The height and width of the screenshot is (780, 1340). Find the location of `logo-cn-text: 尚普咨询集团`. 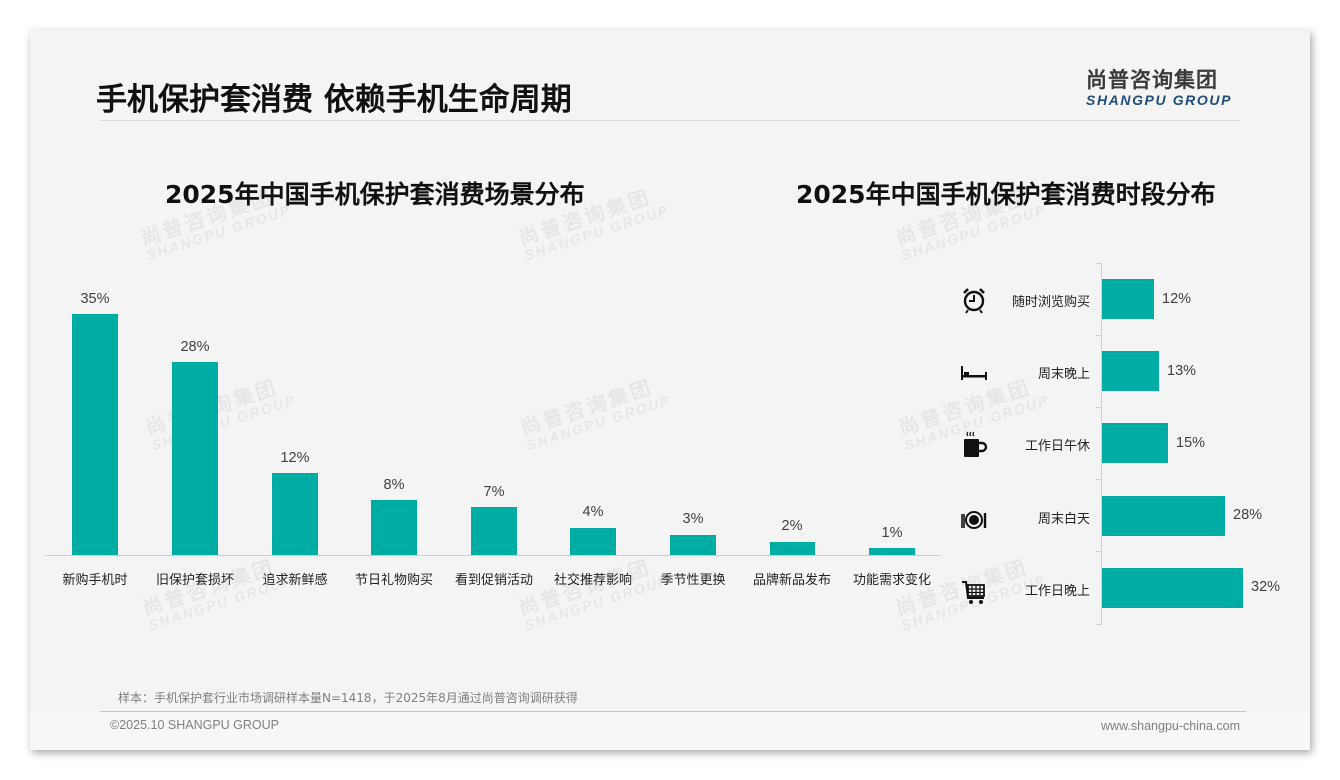

logo-cn-text: 尚普咨询集团 is located at coordinates (1152, 80).